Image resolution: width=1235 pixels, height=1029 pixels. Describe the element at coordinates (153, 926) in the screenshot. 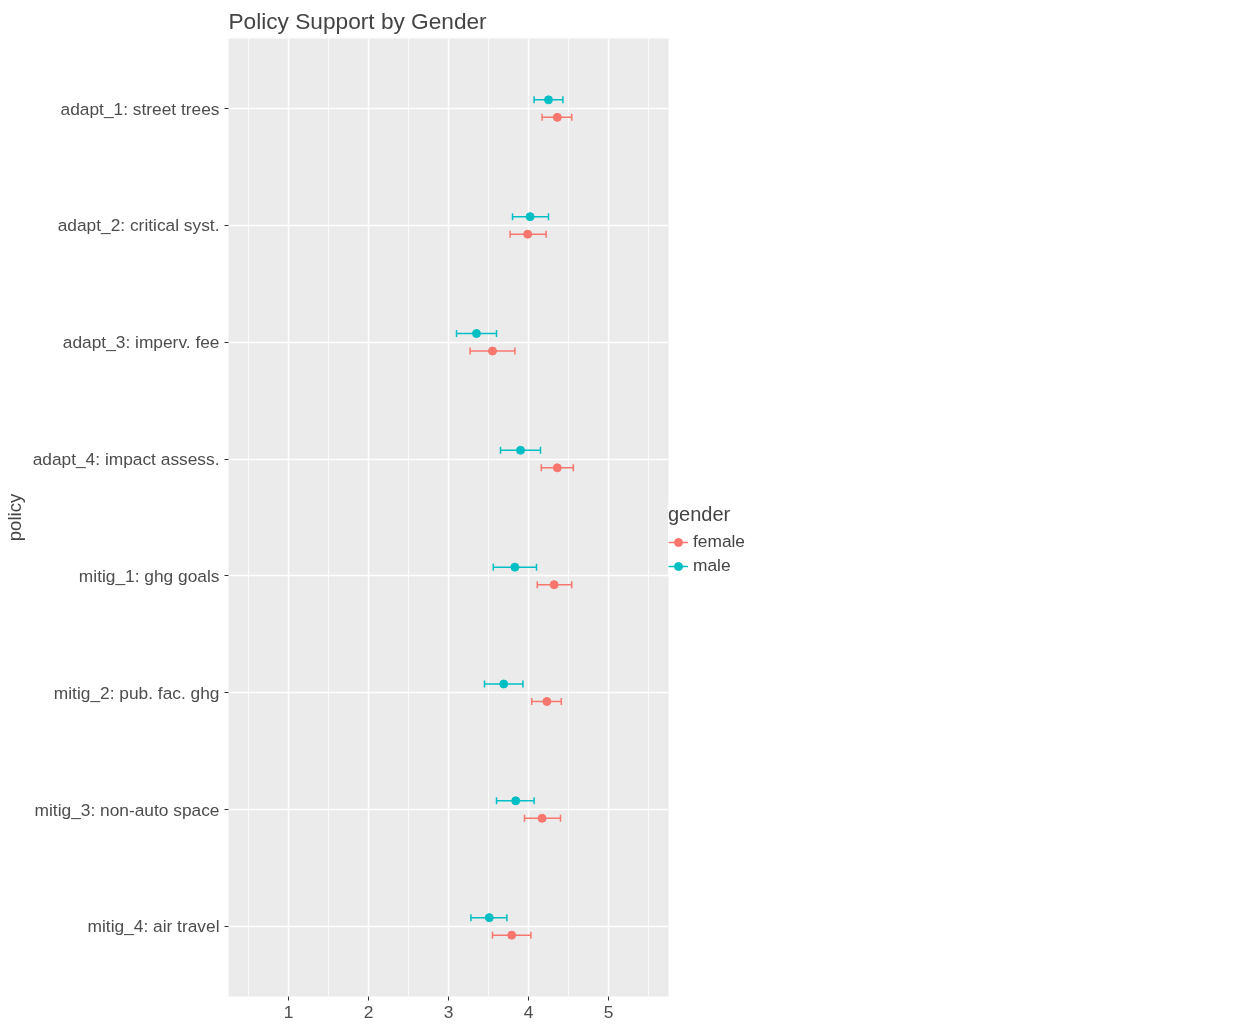

I see `y-tick-label: mitig_4: air travel` at that location.